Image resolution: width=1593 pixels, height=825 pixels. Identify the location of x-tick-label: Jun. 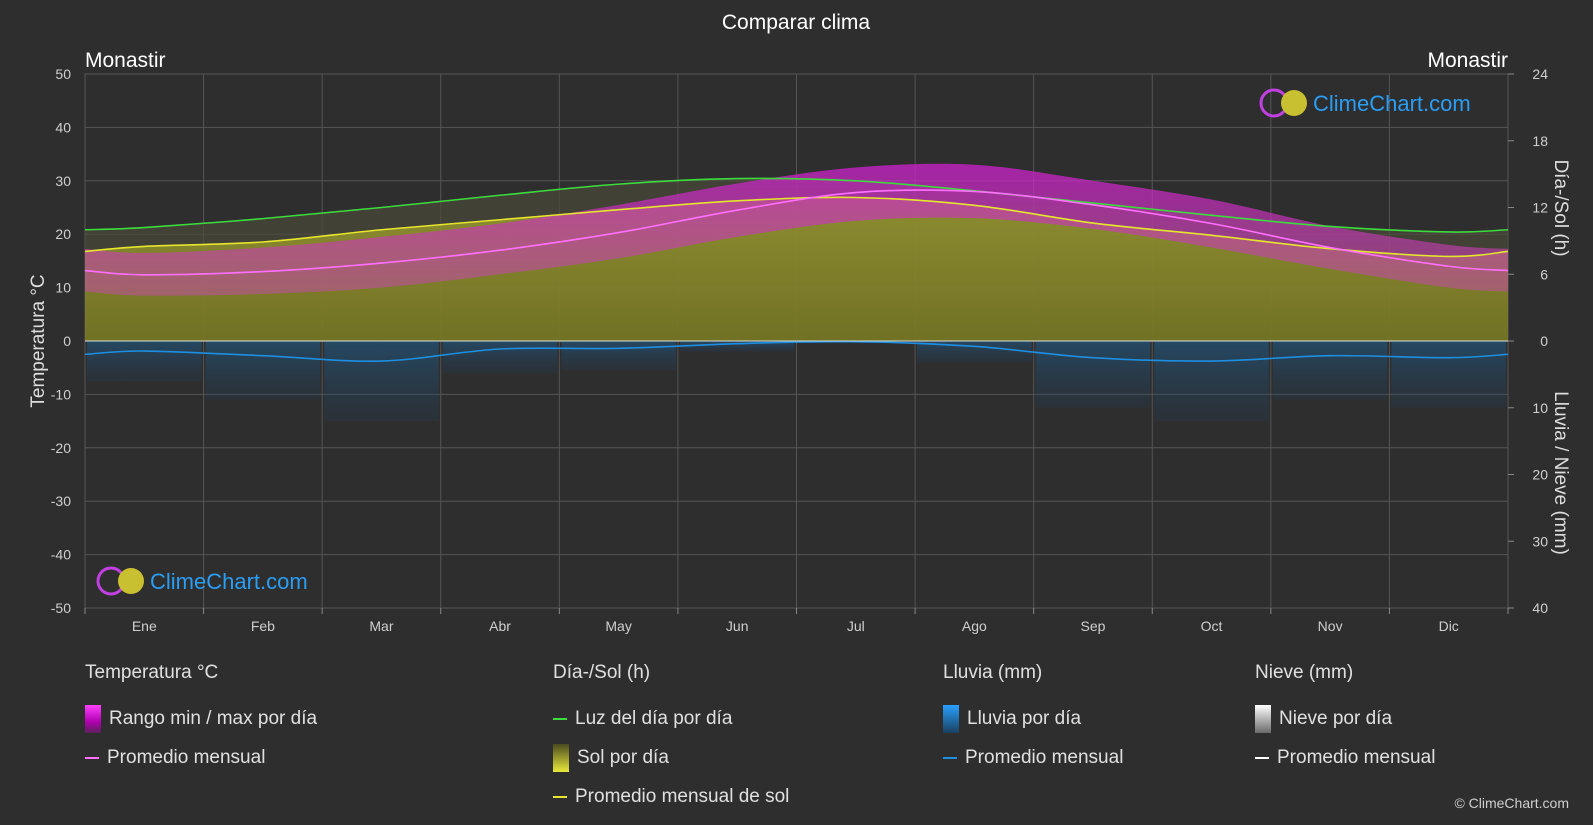
(737, 626).